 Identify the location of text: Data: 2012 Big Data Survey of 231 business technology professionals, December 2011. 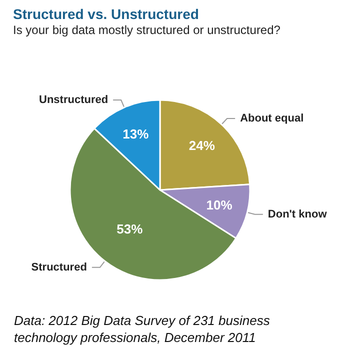
(144, 329).